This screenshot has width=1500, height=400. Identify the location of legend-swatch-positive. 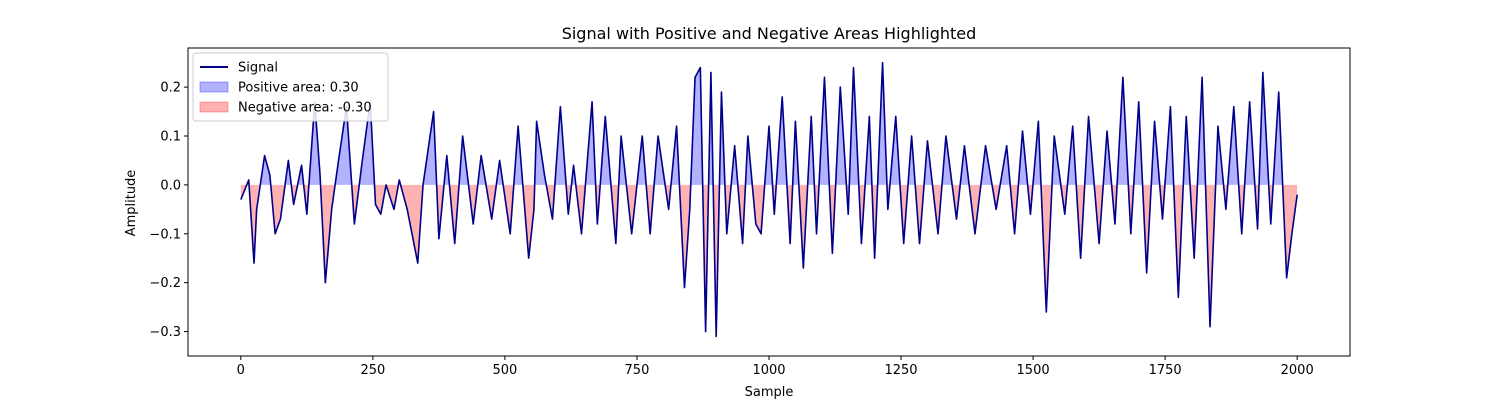
(214, 87).